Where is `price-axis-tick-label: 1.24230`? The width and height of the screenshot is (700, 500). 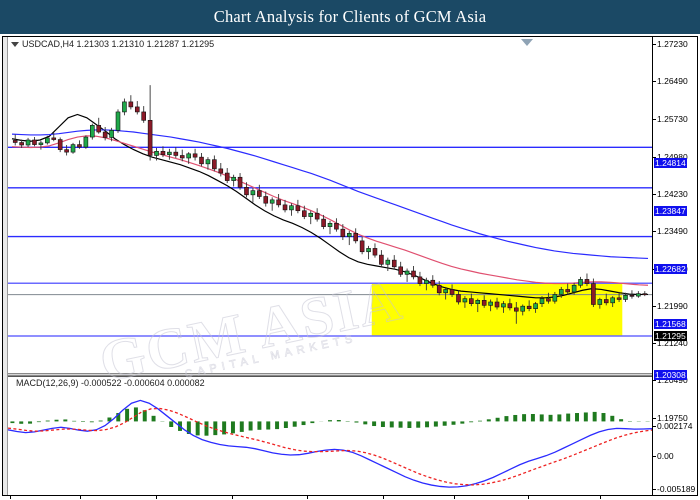 price-axis-tick-label: 1.24230 is located at coordinates (672, 194).